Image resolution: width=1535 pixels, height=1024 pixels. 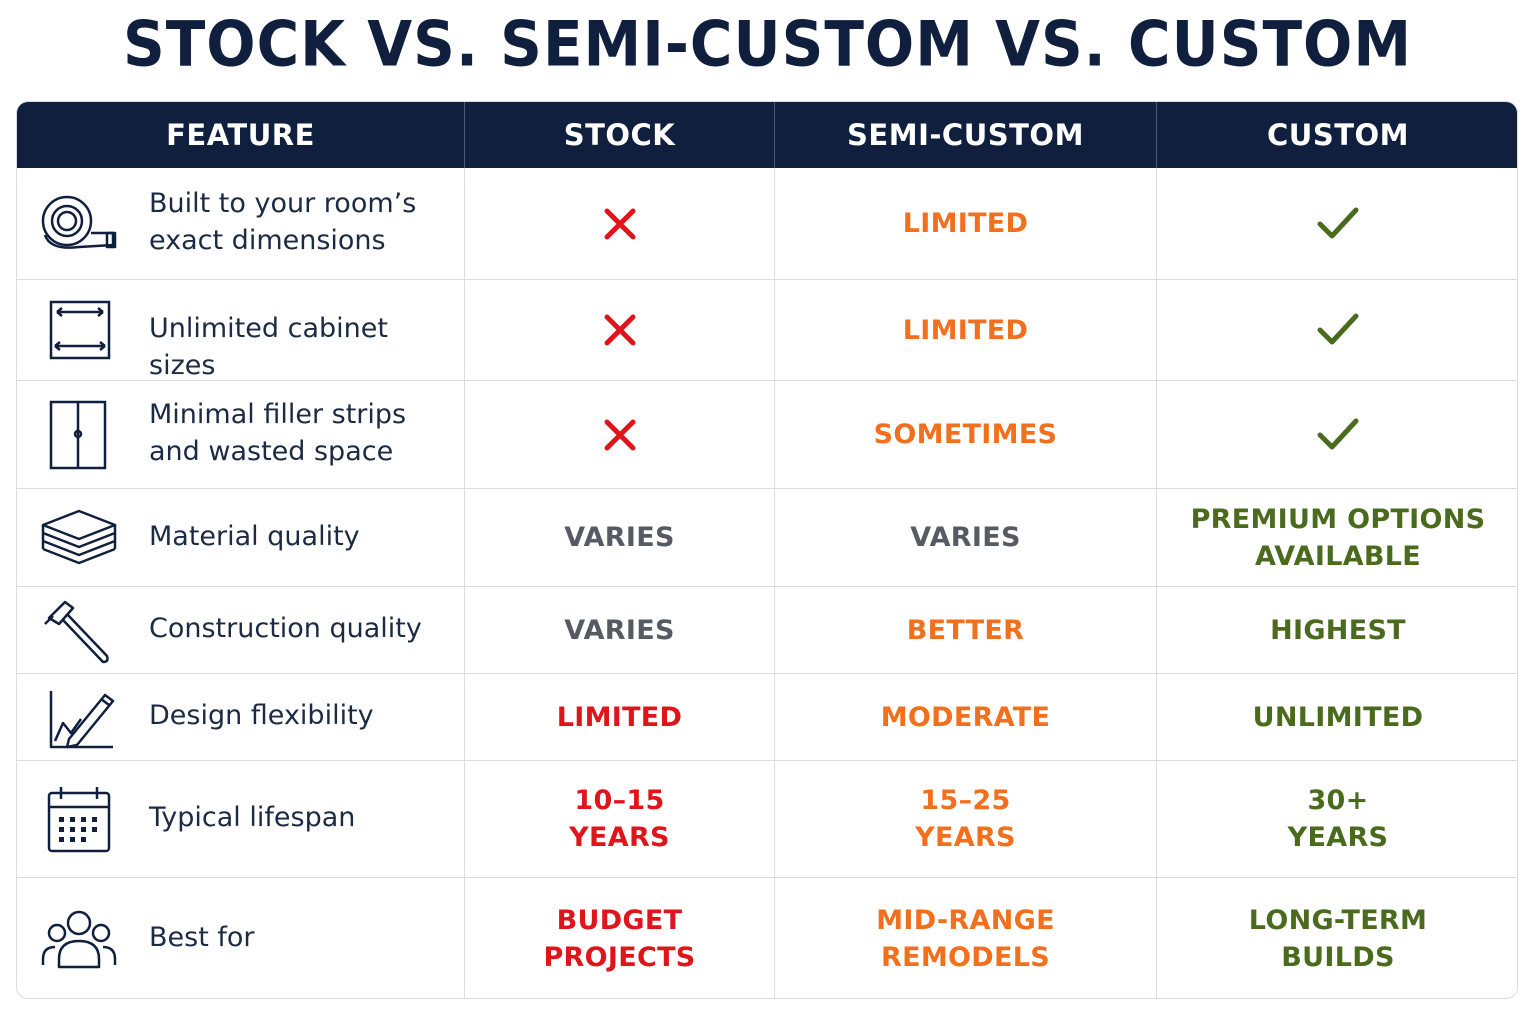 What do you see at coordinates (619, 957) in the screenshot?
I see `value-line: PROJECTS` at bounding box center [619, 957].